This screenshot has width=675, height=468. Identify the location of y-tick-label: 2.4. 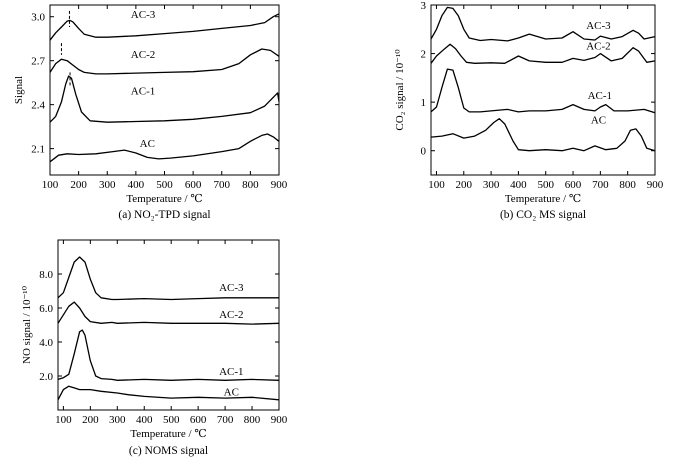
(38, 106).